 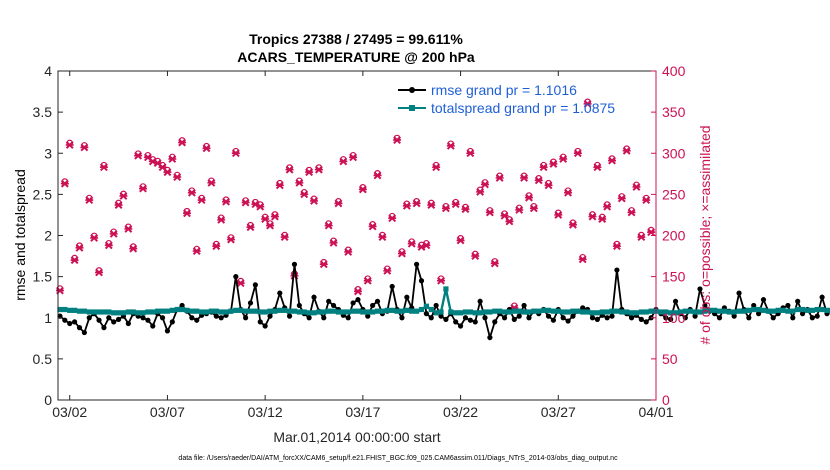 I want to click on y-right-tick-label: 0, so click(x=666, y=400).